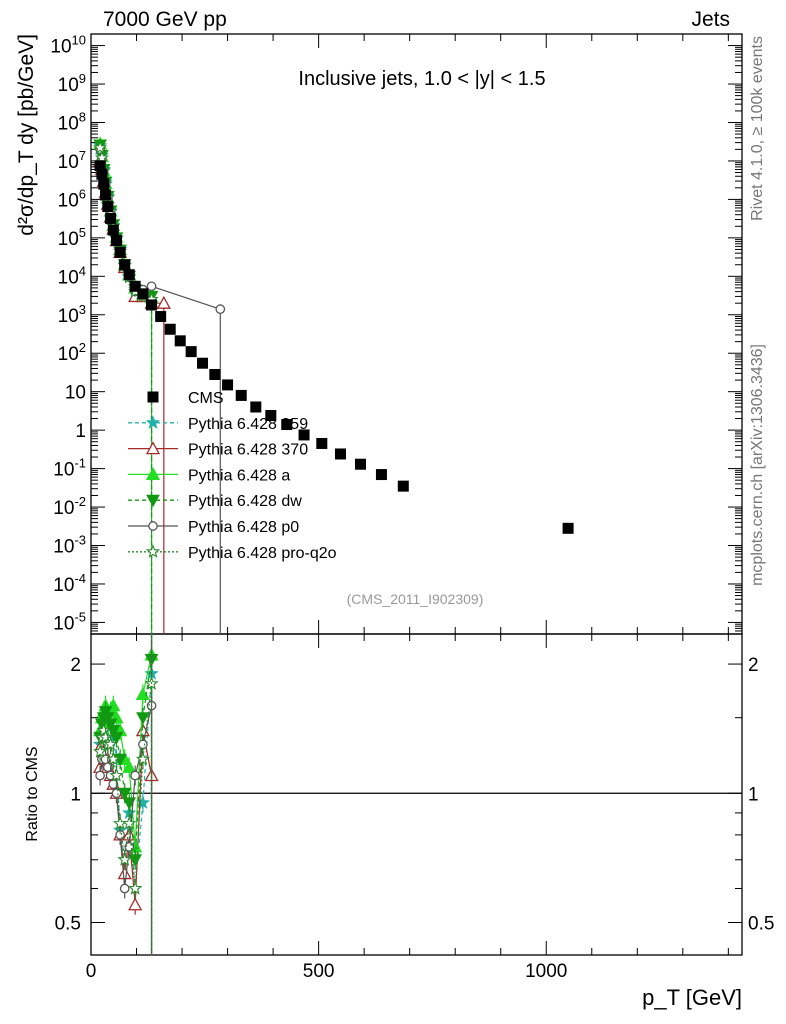 The width and height of the screenshot is (786, 1024). I want to click on y-tick-label: 10⁻², so click(69, 506).